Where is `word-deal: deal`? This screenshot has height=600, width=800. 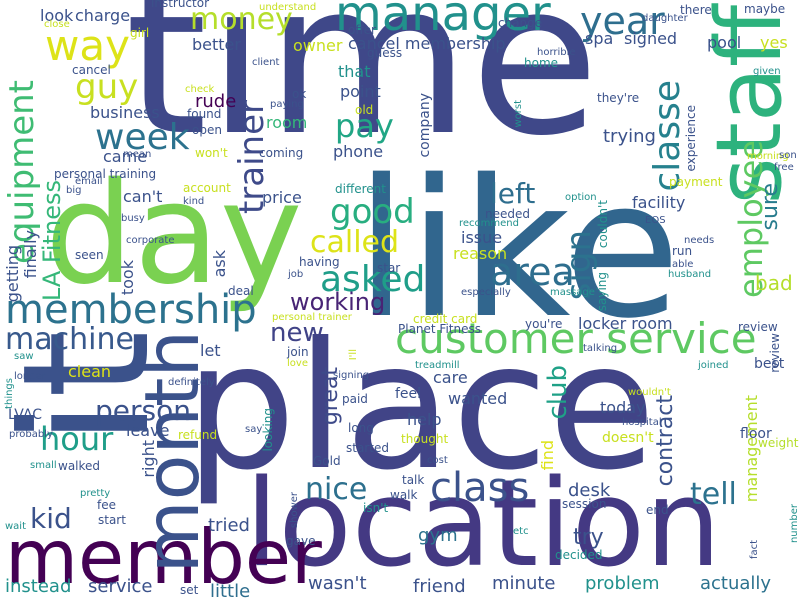
word-deal: deal is located at coordinates (241, 291).